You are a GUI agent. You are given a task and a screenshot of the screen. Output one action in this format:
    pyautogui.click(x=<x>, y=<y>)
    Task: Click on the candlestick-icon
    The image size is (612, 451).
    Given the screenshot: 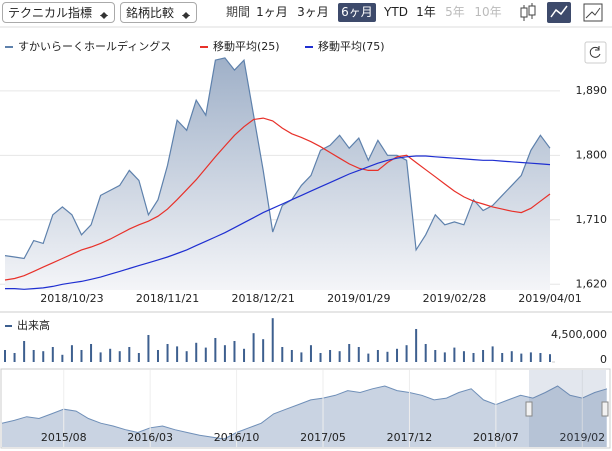 What is the action you would take?
    pyautogui.click(x=528, y=12)
    